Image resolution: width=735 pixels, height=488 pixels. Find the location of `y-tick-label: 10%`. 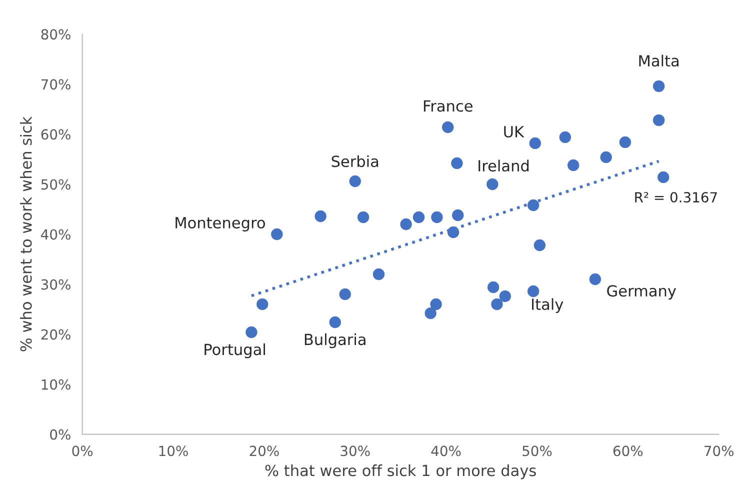

y-tick-label: 10% is located at coordinates (56, 384).